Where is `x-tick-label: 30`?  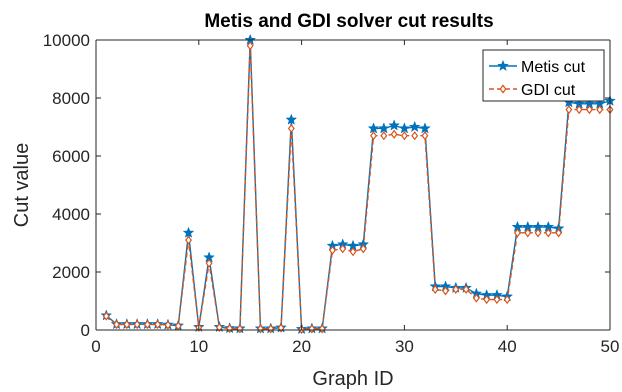 x-tick-label: 30 is located at coordinates (404, 346).